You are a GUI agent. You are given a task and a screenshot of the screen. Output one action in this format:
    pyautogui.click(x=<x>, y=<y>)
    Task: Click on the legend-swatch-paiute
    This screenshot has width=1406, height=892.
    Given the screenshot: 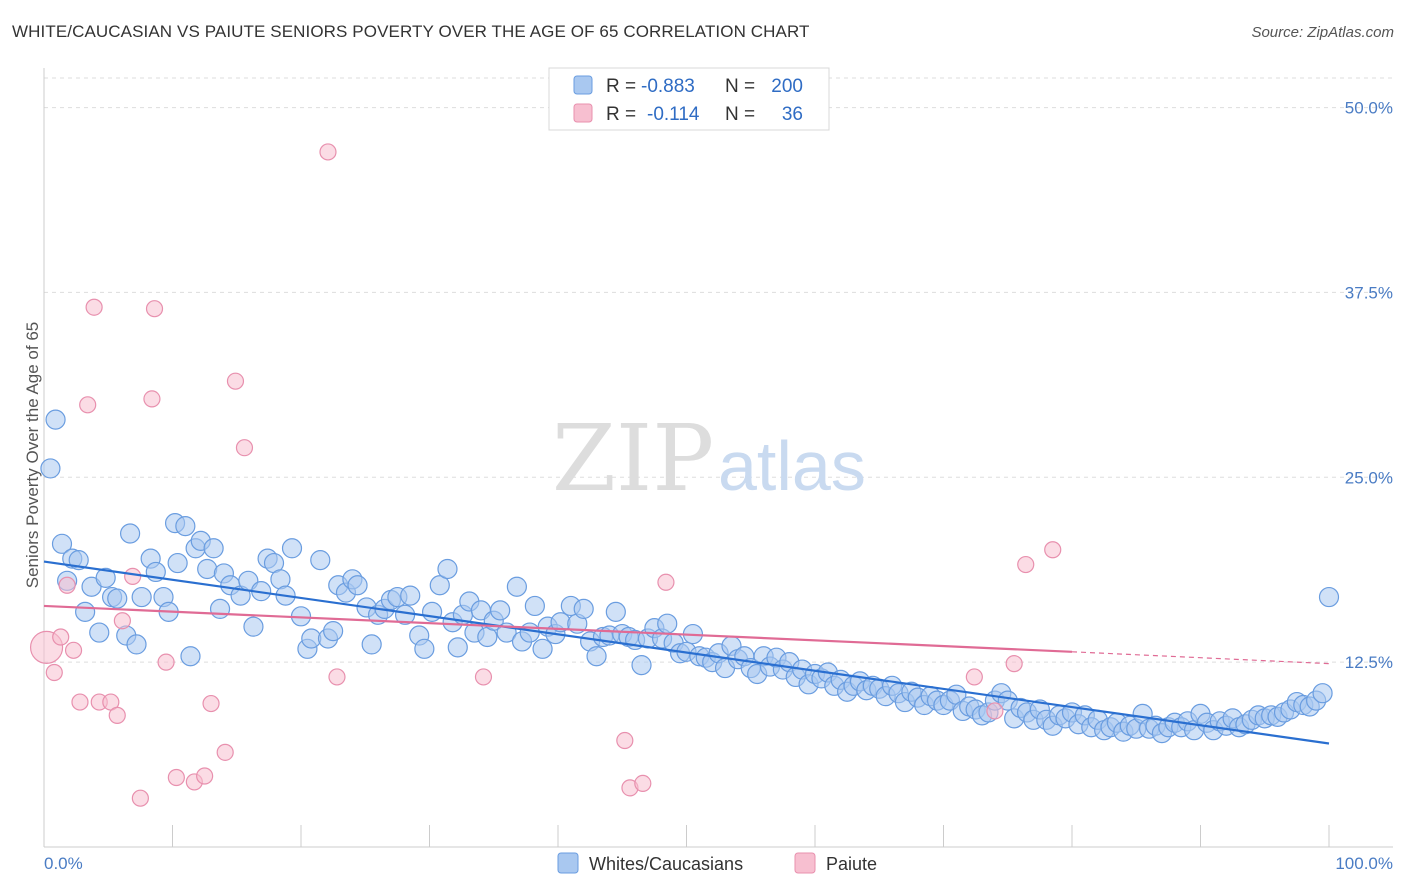 What is the action you would take?
    pyautogui.click(x=583, y=113)
    